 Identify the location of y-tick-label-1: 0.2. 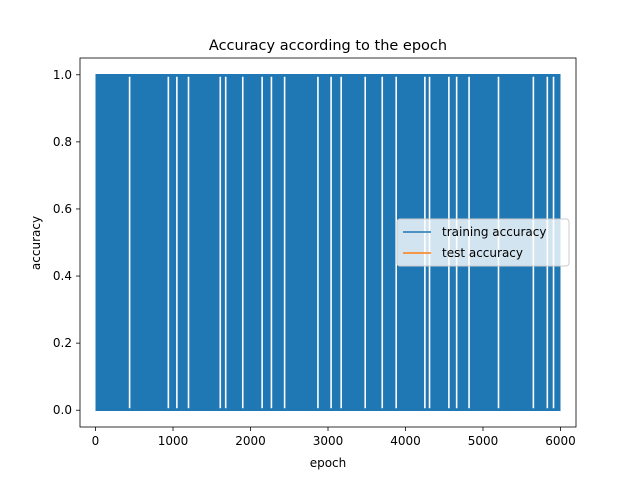
(62, 343).